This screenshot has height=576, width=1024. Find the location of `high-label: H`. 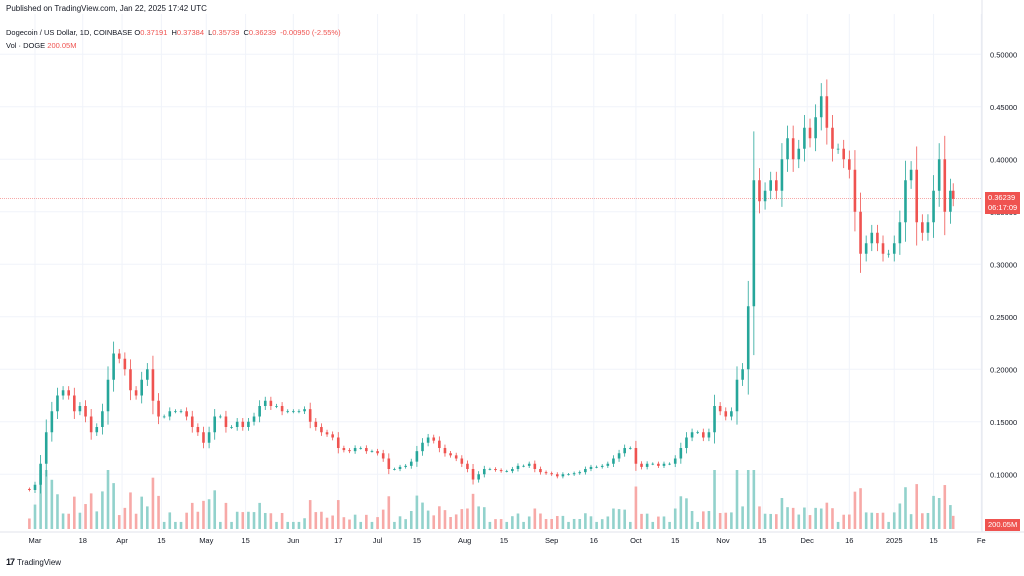

high-label: H is located at coordinates (174, 32).